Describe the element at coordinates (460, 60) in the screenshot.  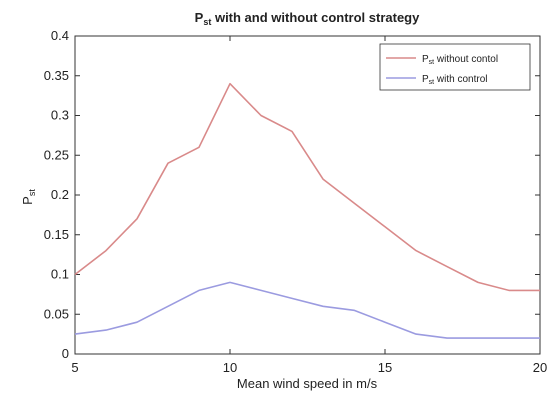
I see `legend-entry: Pst without contol` at that location.